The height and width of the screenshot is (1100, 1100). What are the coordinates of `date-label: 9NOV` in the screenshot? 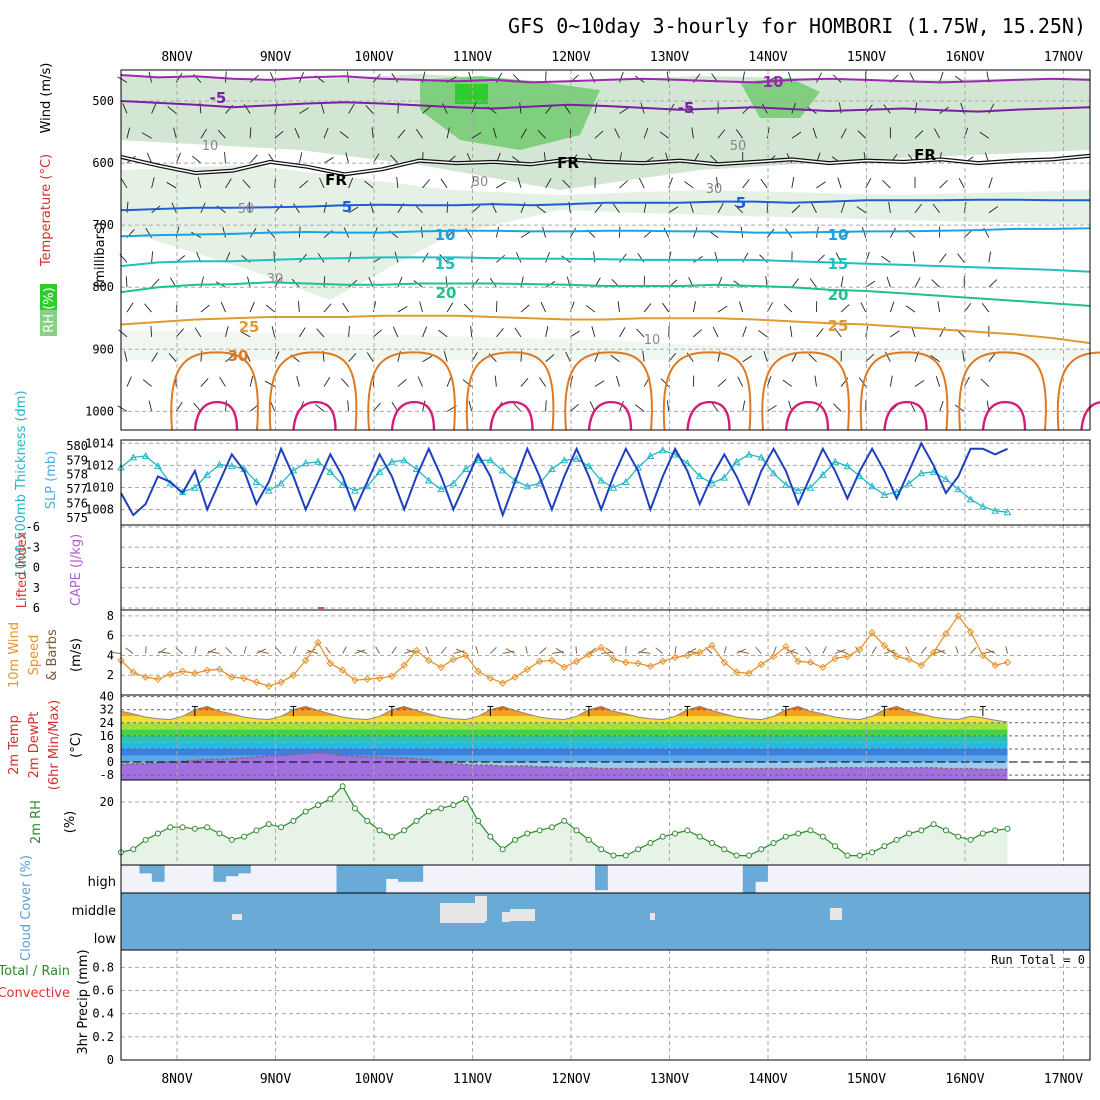 It's located at (275, 1079).